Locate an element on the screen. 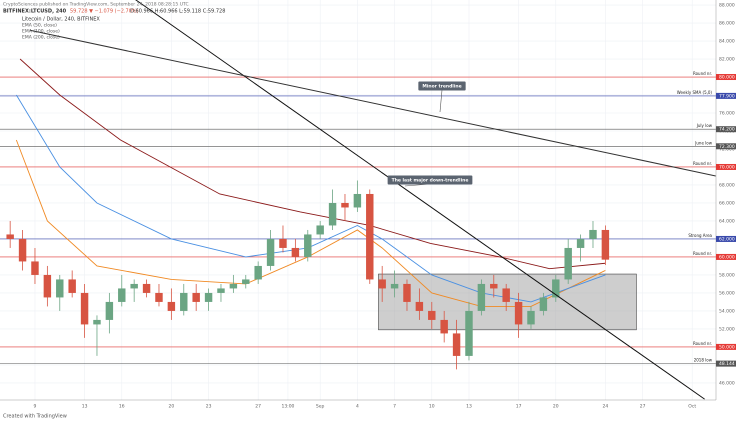  y-tick-label: 54.000 is located at coordinates (727, 311).